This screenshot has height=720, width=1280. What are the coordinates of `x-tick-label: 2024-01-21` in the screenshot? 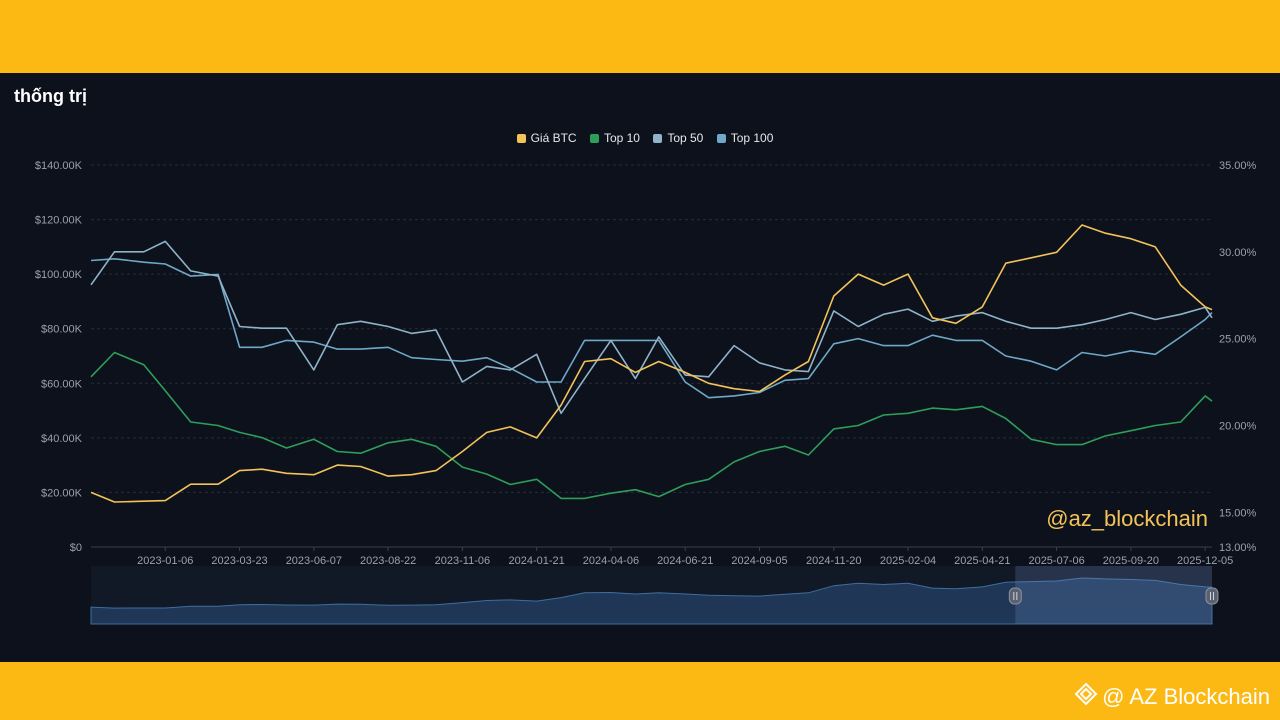 It's located at (537, 561).